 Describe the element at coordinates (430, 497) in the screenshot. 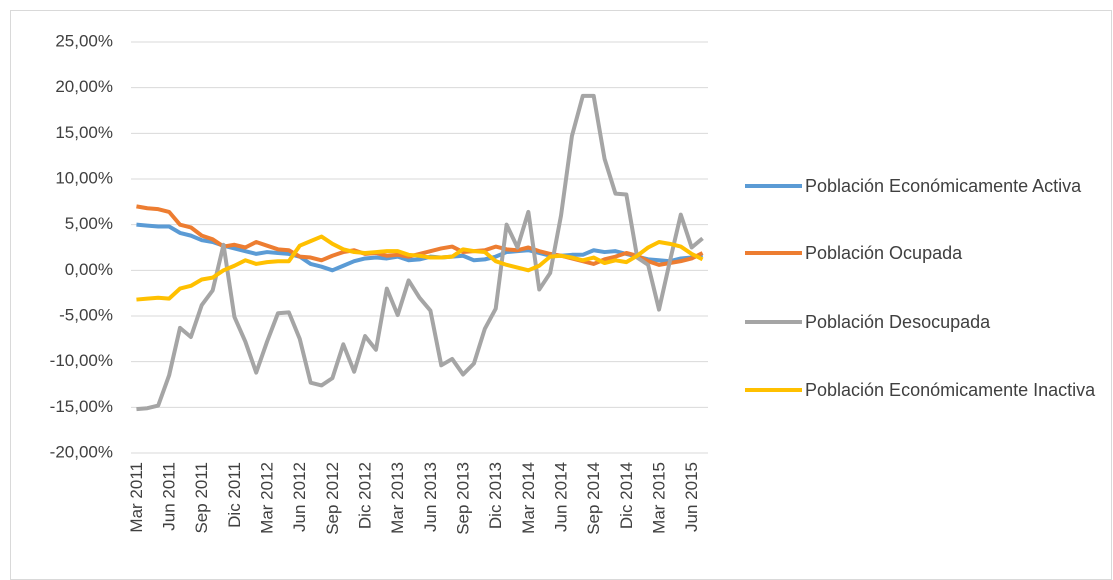

I see `x-tick-label: Jun 2013` at that location.